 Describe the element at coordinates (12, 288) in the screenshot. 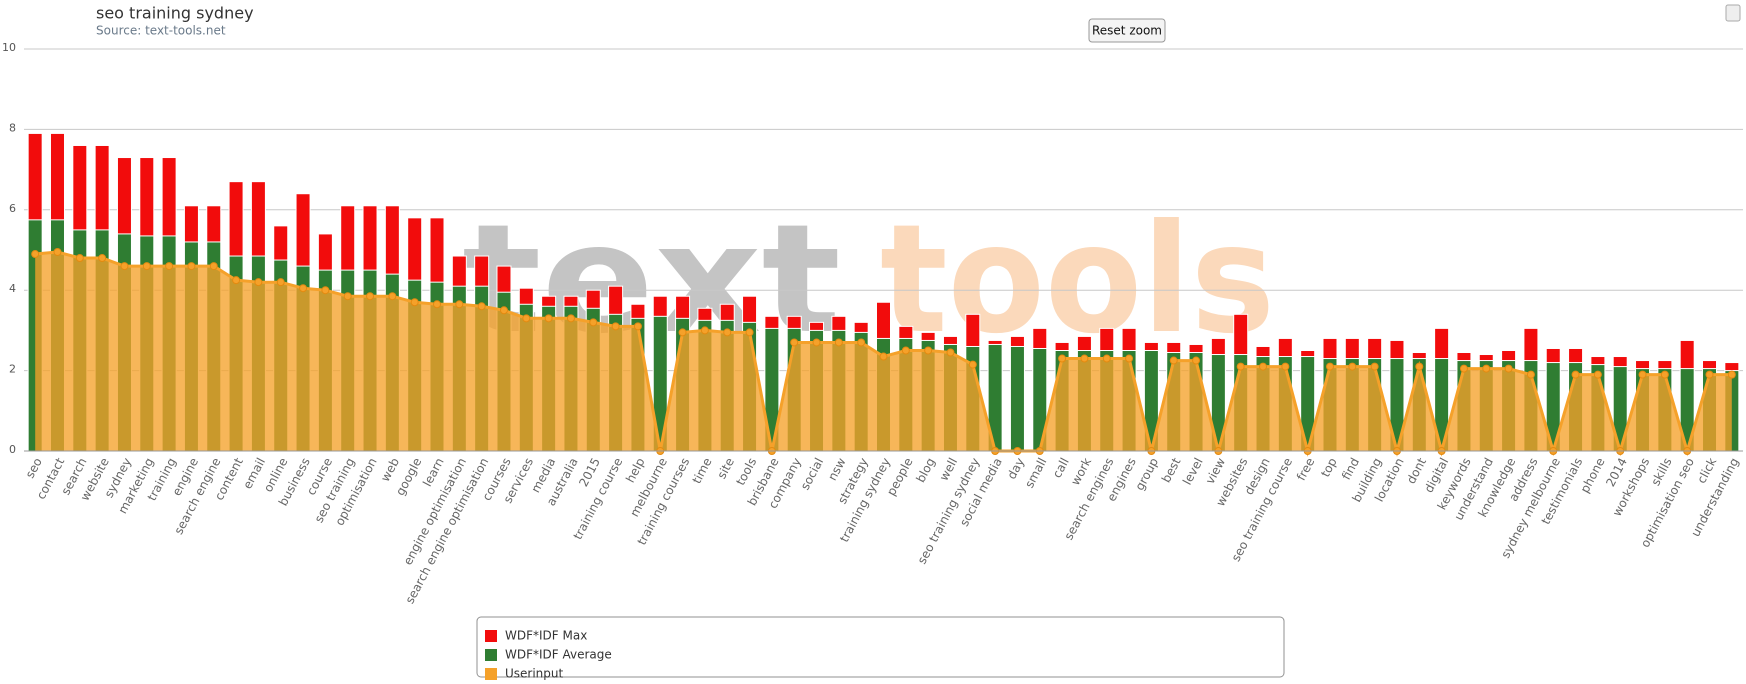

I see `y-tick-label: 4` at that location.